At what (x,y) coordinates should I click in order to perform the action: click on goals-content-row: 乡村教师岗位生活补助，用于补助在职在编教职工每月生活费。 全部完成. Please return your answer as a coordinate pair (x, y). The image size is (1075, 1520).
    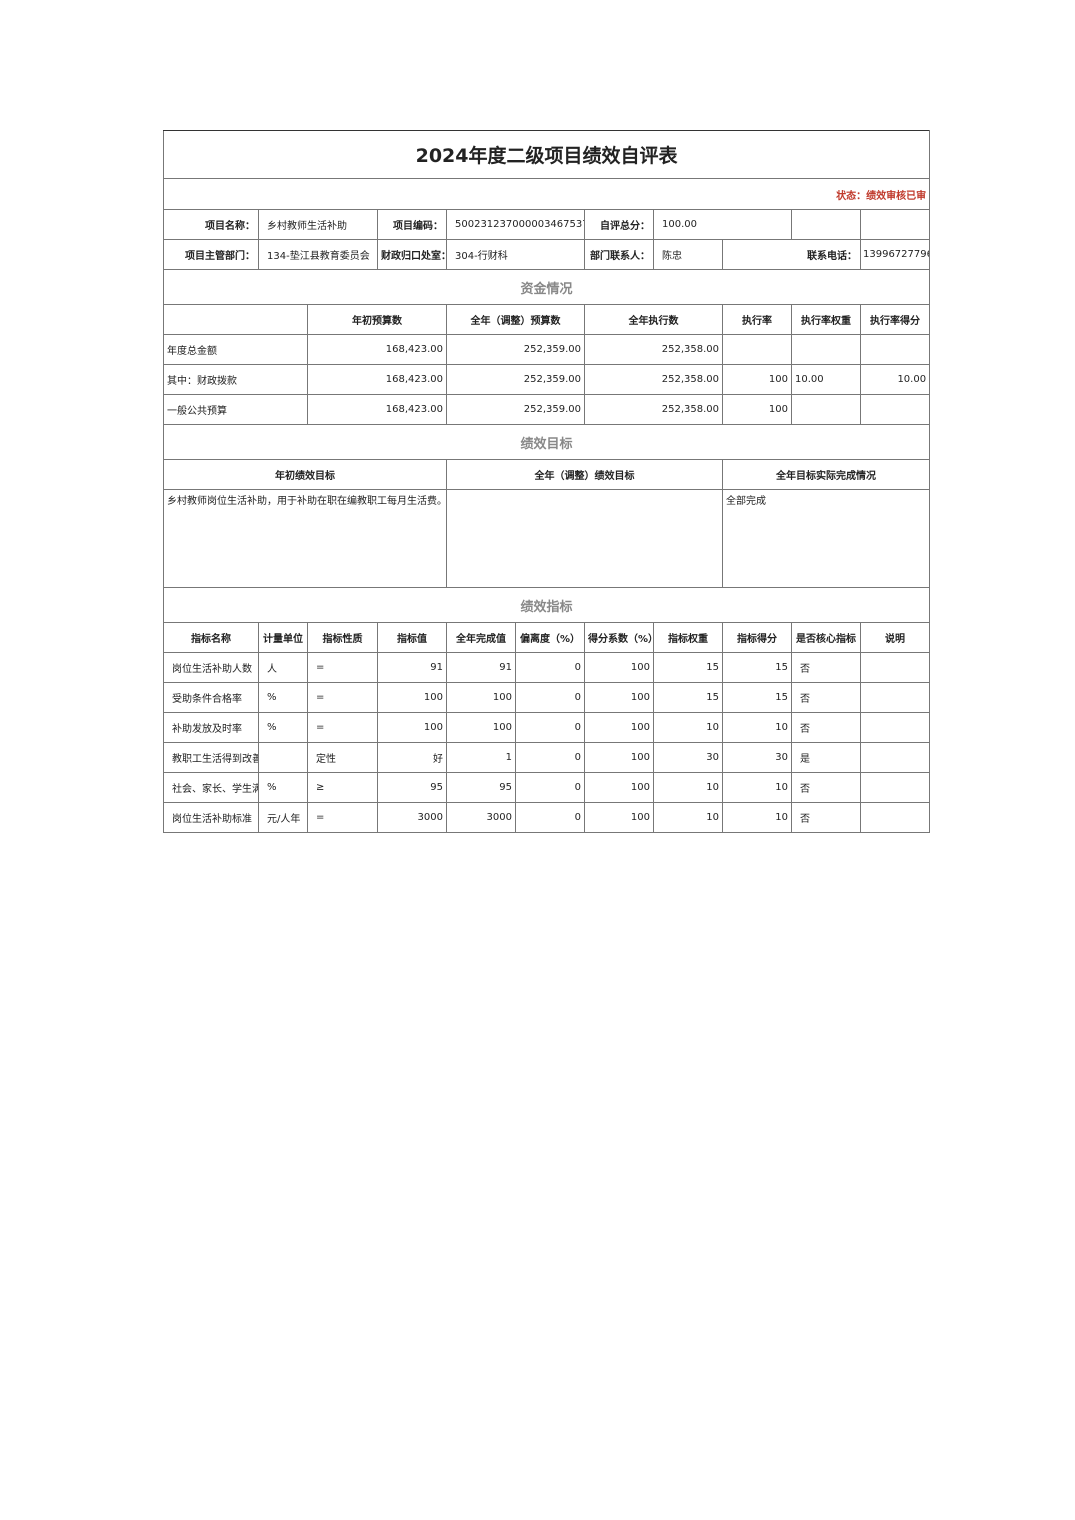
    Looking at the image, I should click on (547, 538).